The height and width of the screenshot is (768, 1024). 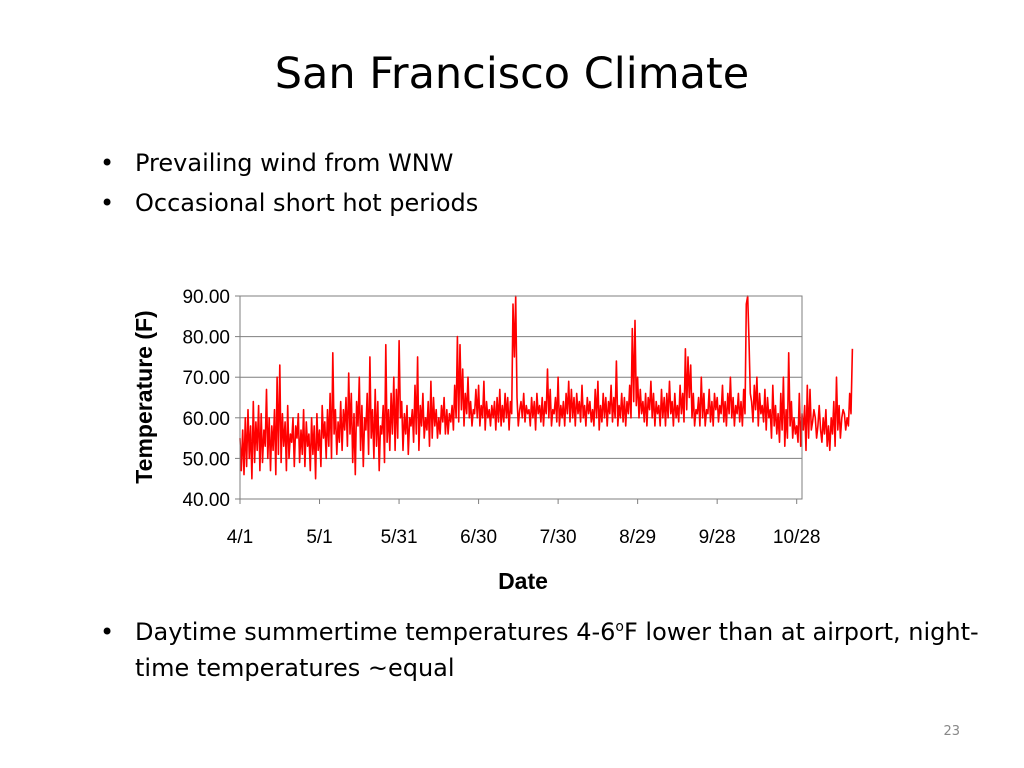 What do you see at coordinates (524, 523) in the screenshot?
I see `x-axis-ticks: 4/1 5/1 5/31 6/30 7/30 8/29 9/28 10/28` at bounding box center [524, 523].